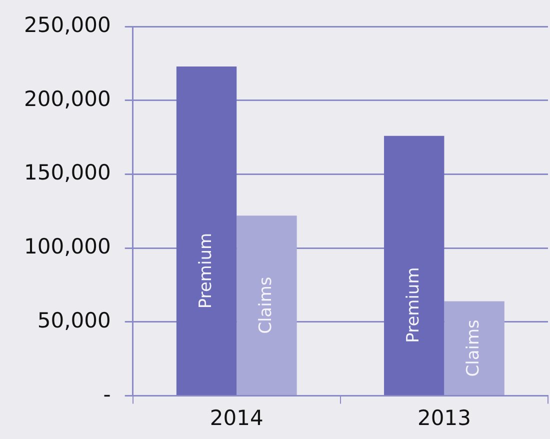  Describe the element at coordinates (206, 270) in the screenshot. I see `series-label: Premium` at that location.